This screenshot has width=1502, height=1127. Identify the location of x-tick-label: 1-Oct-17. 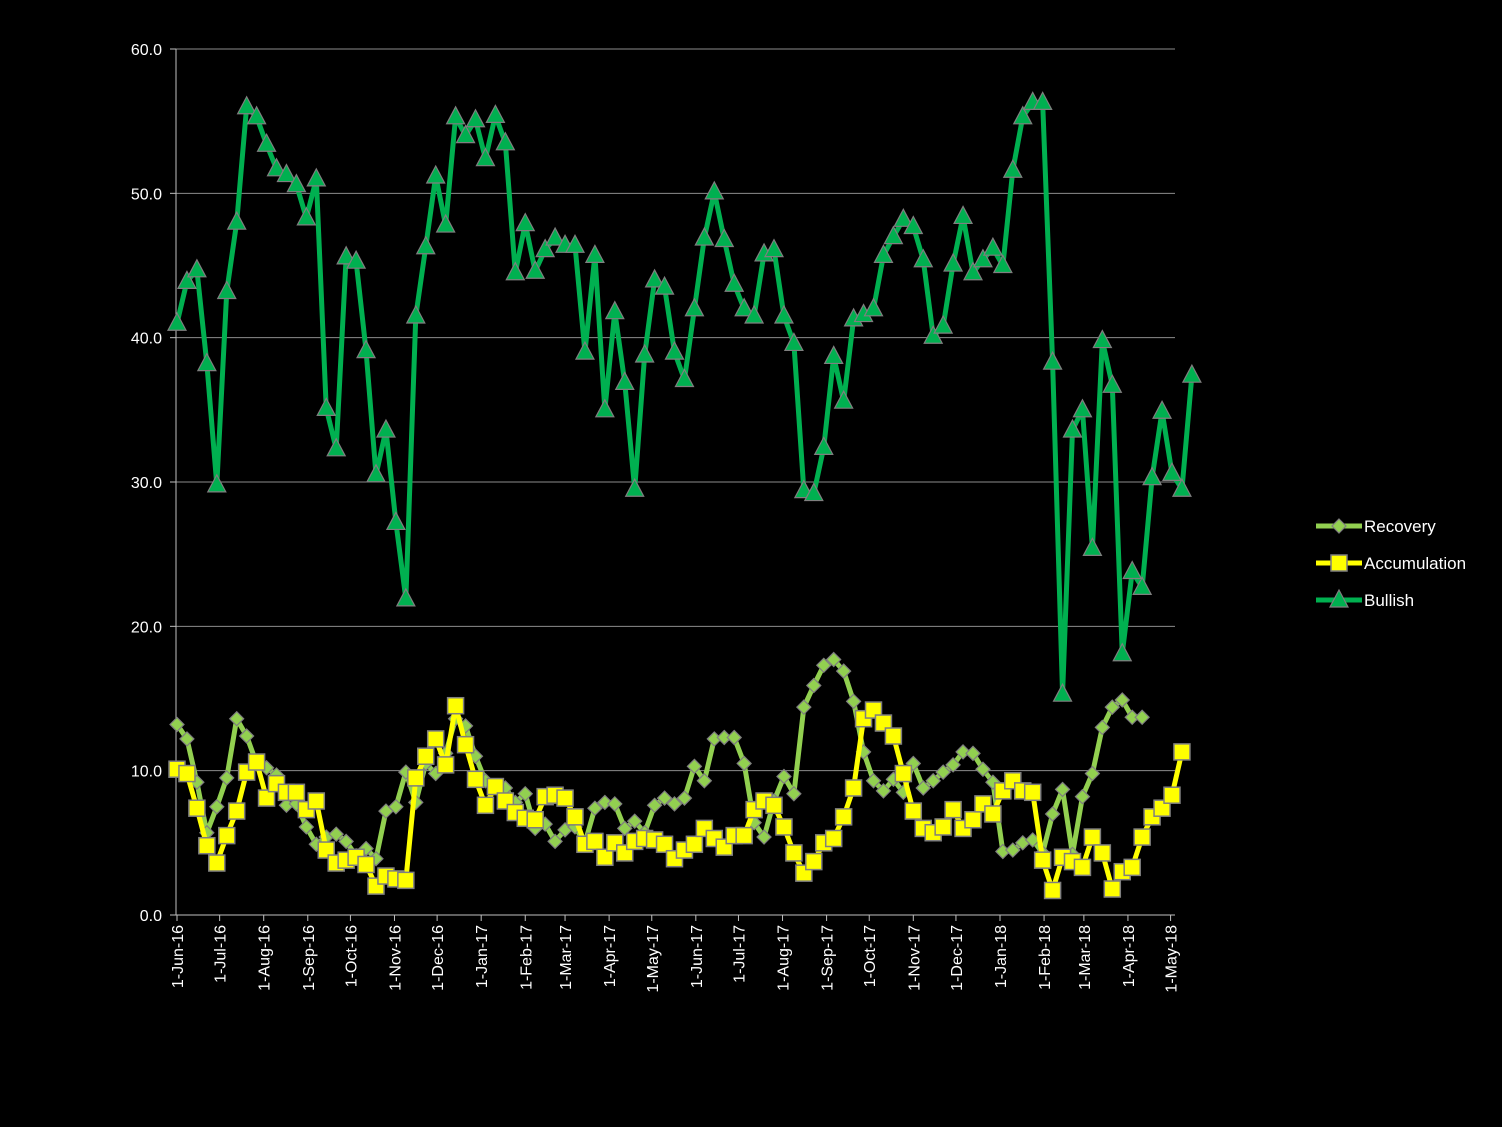
(870, 956).